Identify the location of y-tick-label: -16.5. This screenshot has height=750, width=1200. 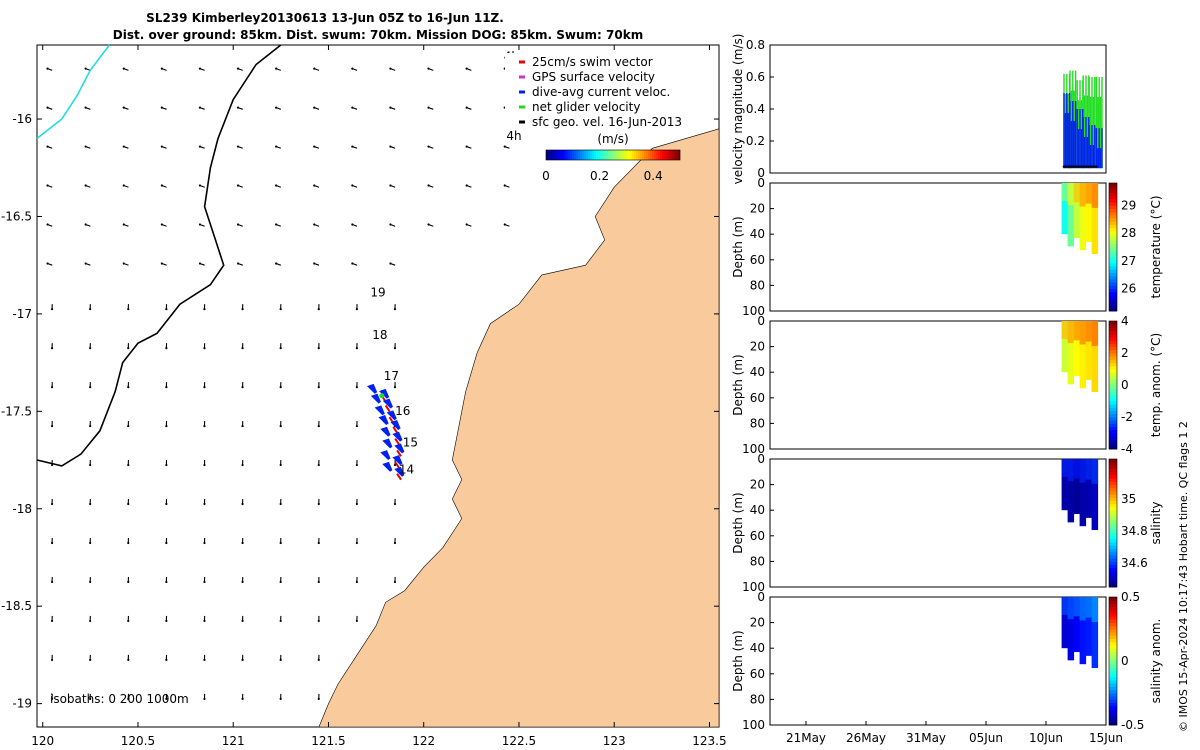
(16, 216).